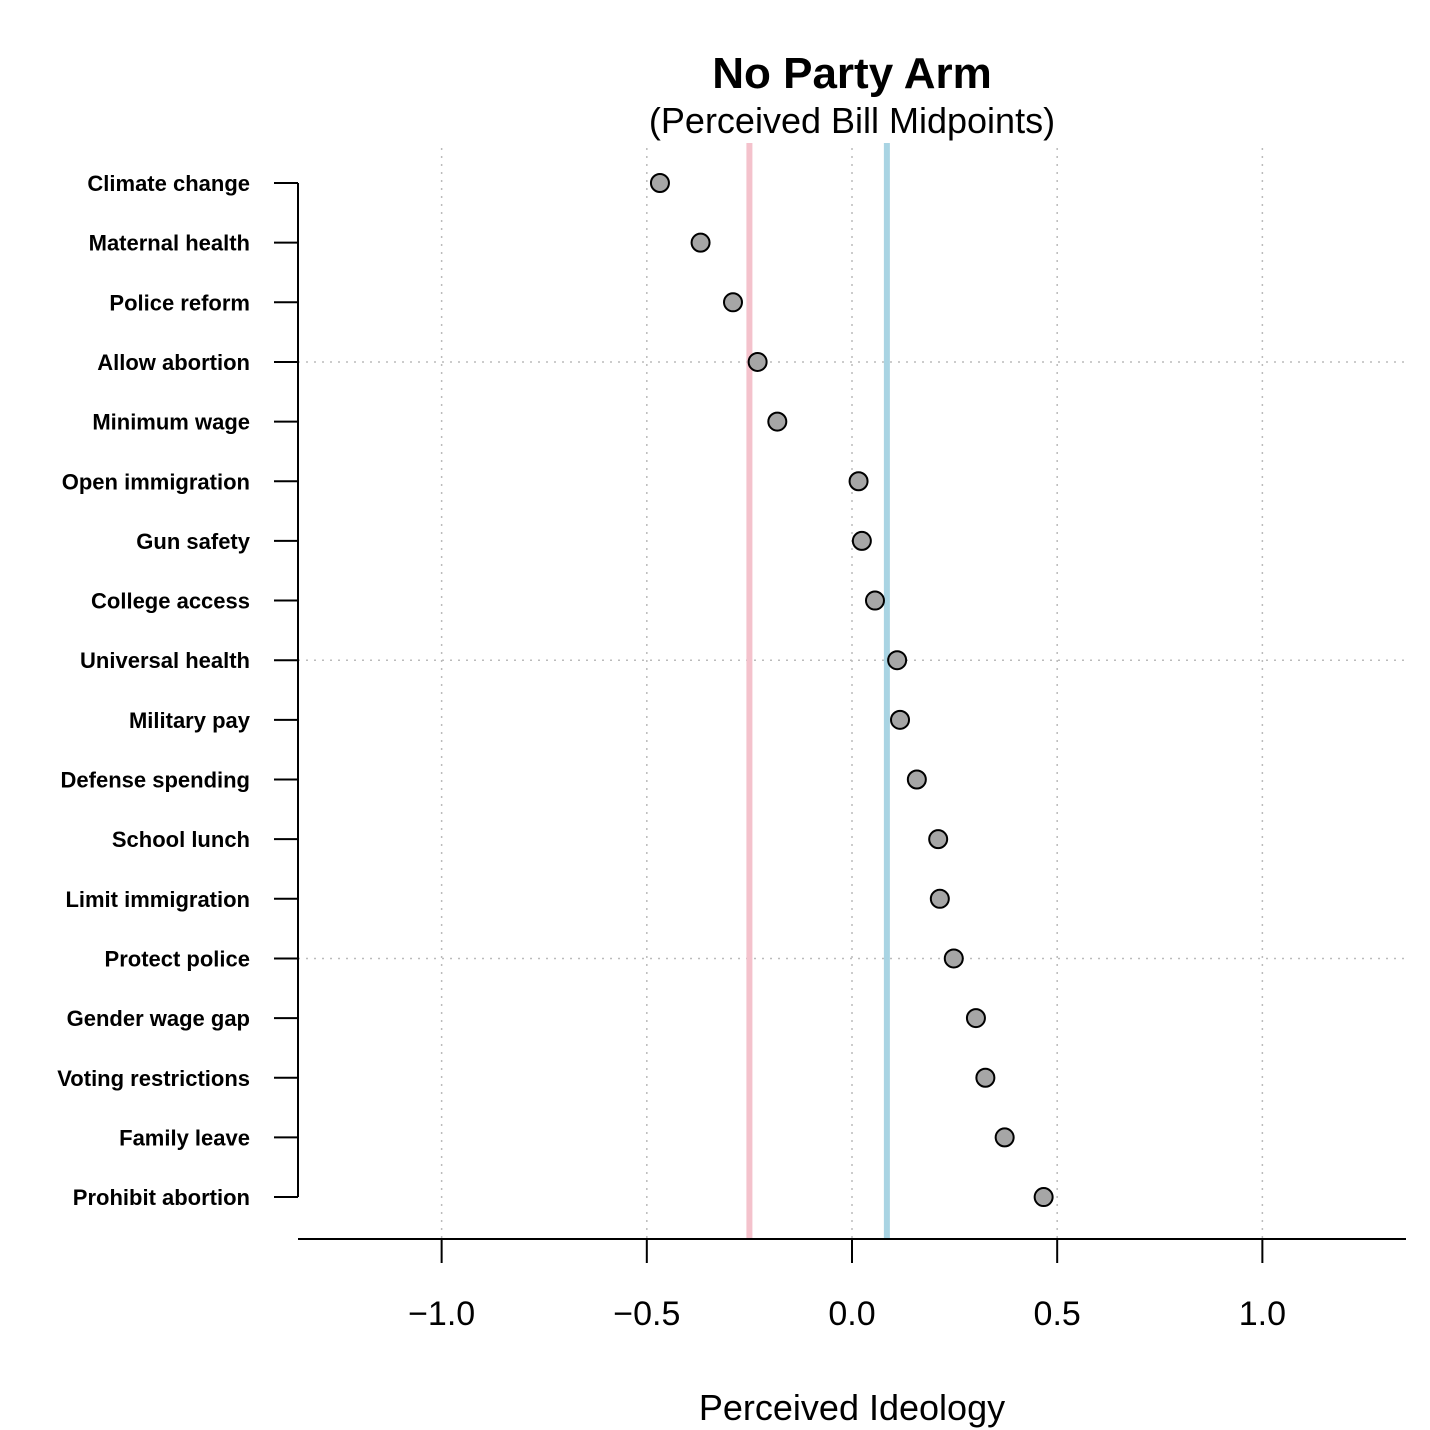 This screenshot has height=1430, width=1430. I want to click on y-tick-label: Gun safety, so click(193, 541).